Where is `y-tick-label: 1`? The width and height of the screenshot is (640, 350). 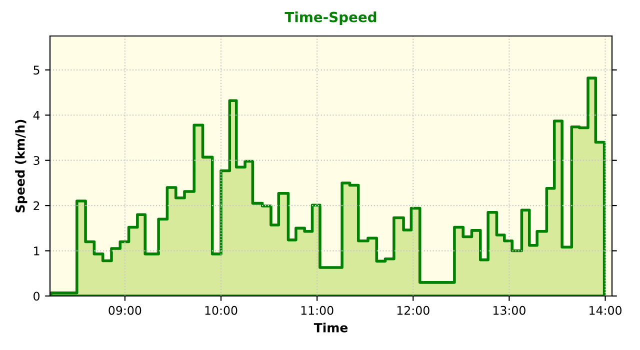 y-tick-label: 1 is located at coordinates (37, 251).